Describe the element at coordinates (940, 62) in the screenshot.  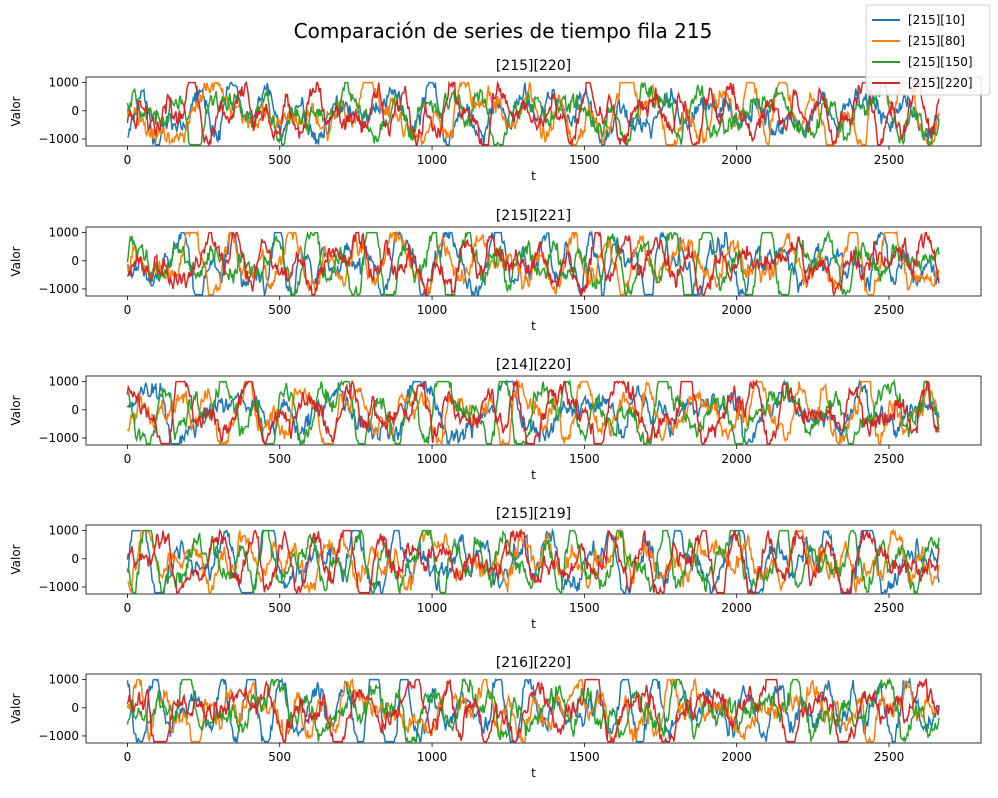
I see `legend-entry-label: [215][150]` at that location.